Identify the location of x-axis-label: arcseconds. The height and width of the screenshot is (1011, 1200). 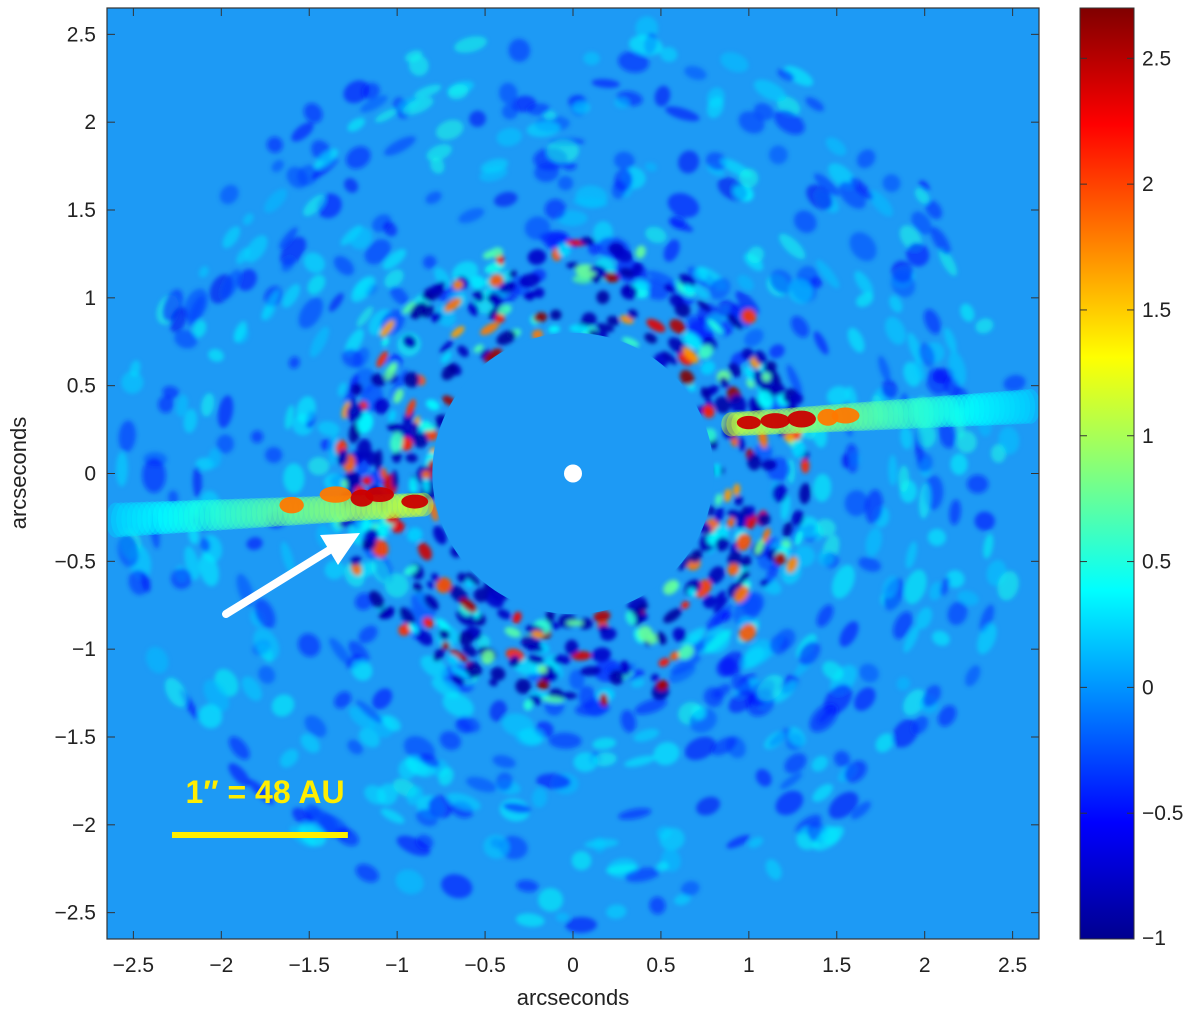
(573, 997).